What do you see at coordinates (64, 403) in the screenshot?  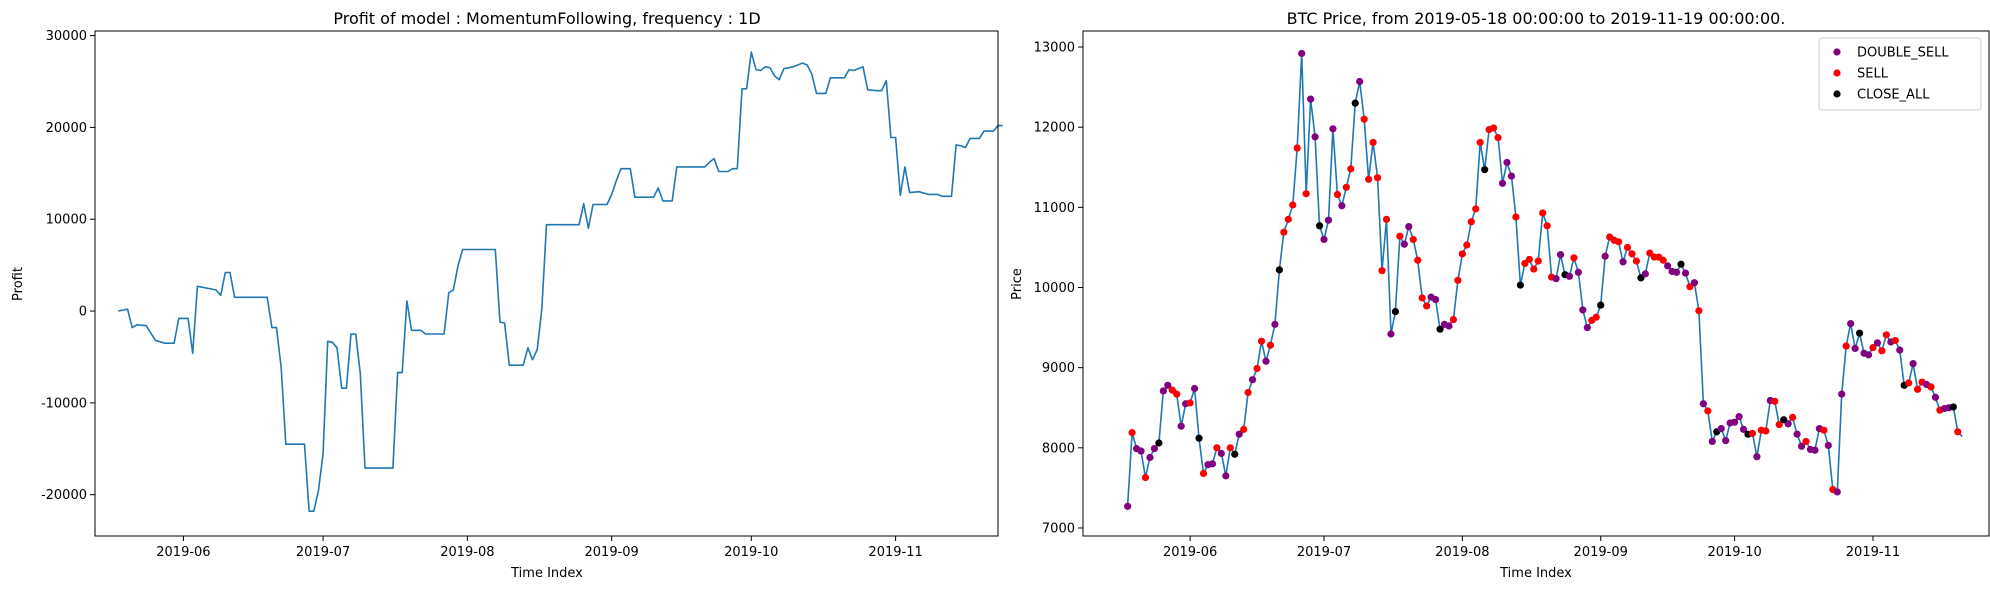 I see `profit-y-tick-label: -10000` at bounding box center [64, 403].